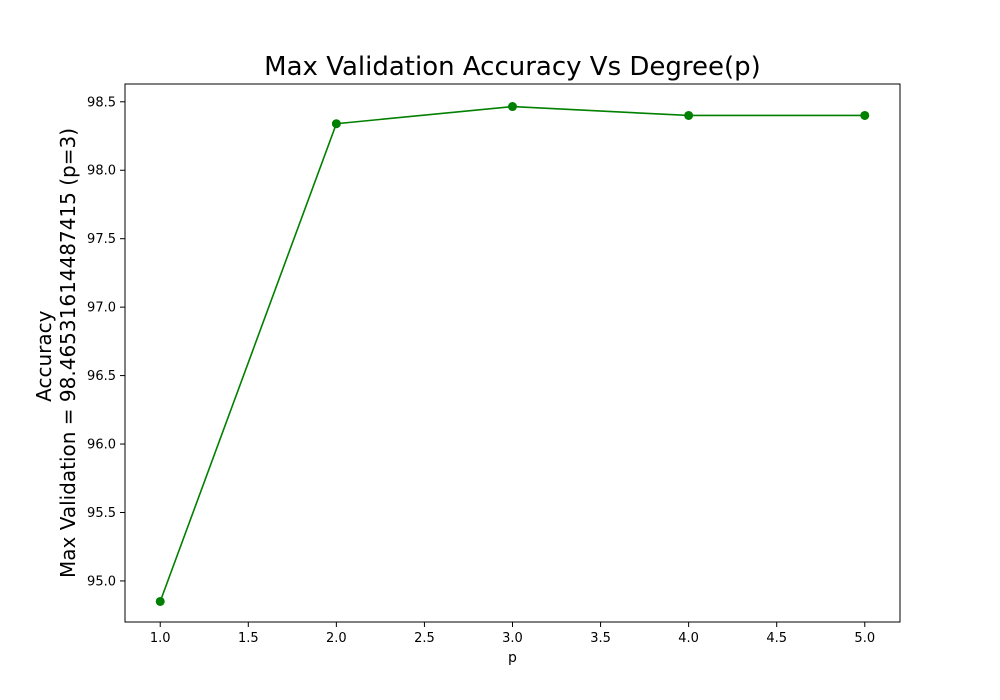  I want to click on y-tick-label: 95.0, so click(101, 581).